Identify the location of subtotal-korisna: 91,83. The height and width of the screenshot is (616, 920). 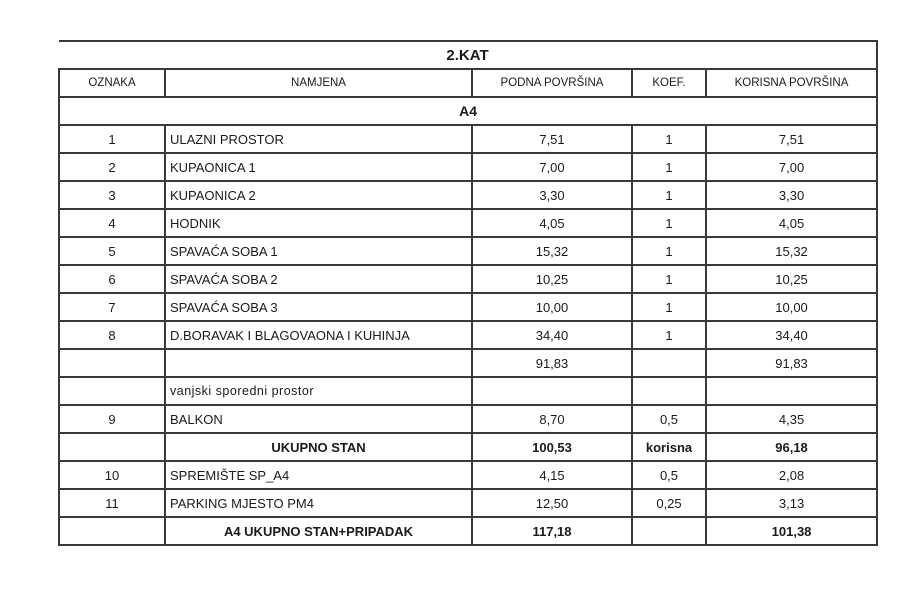
(791, 363).